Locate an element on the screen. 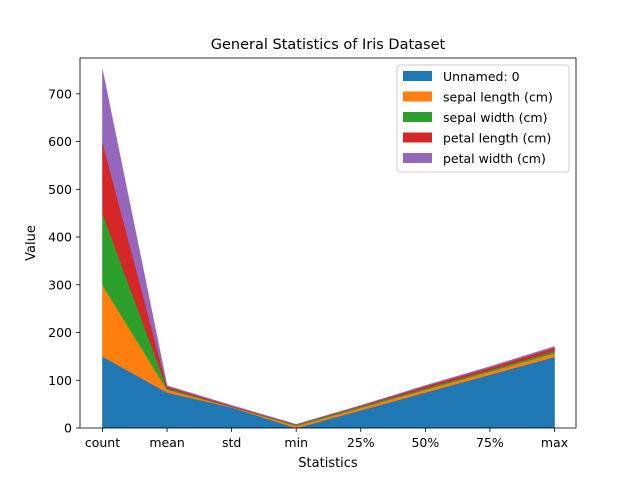  legend-label: petal length (cm) is located at coordinates (497, 138).